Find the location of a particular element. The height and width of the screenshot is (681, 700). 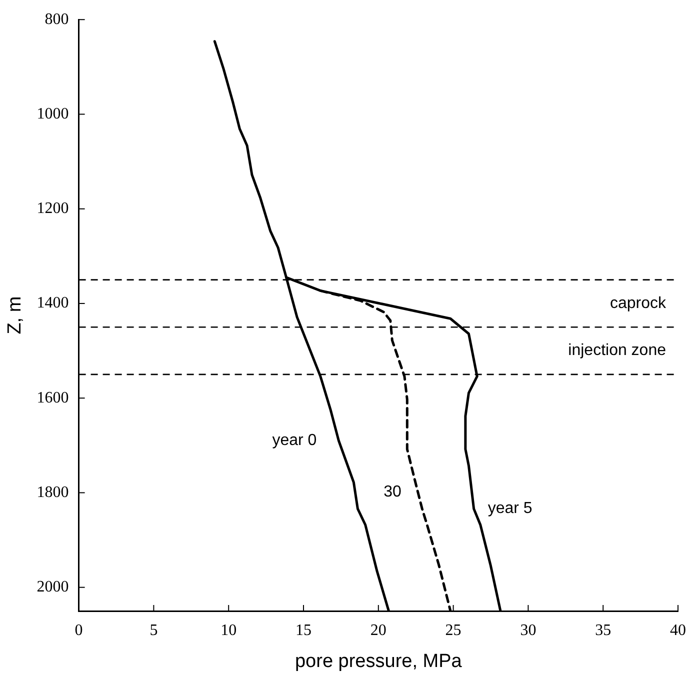

x-tick-label: 5 is located at coordinates (154, 630).